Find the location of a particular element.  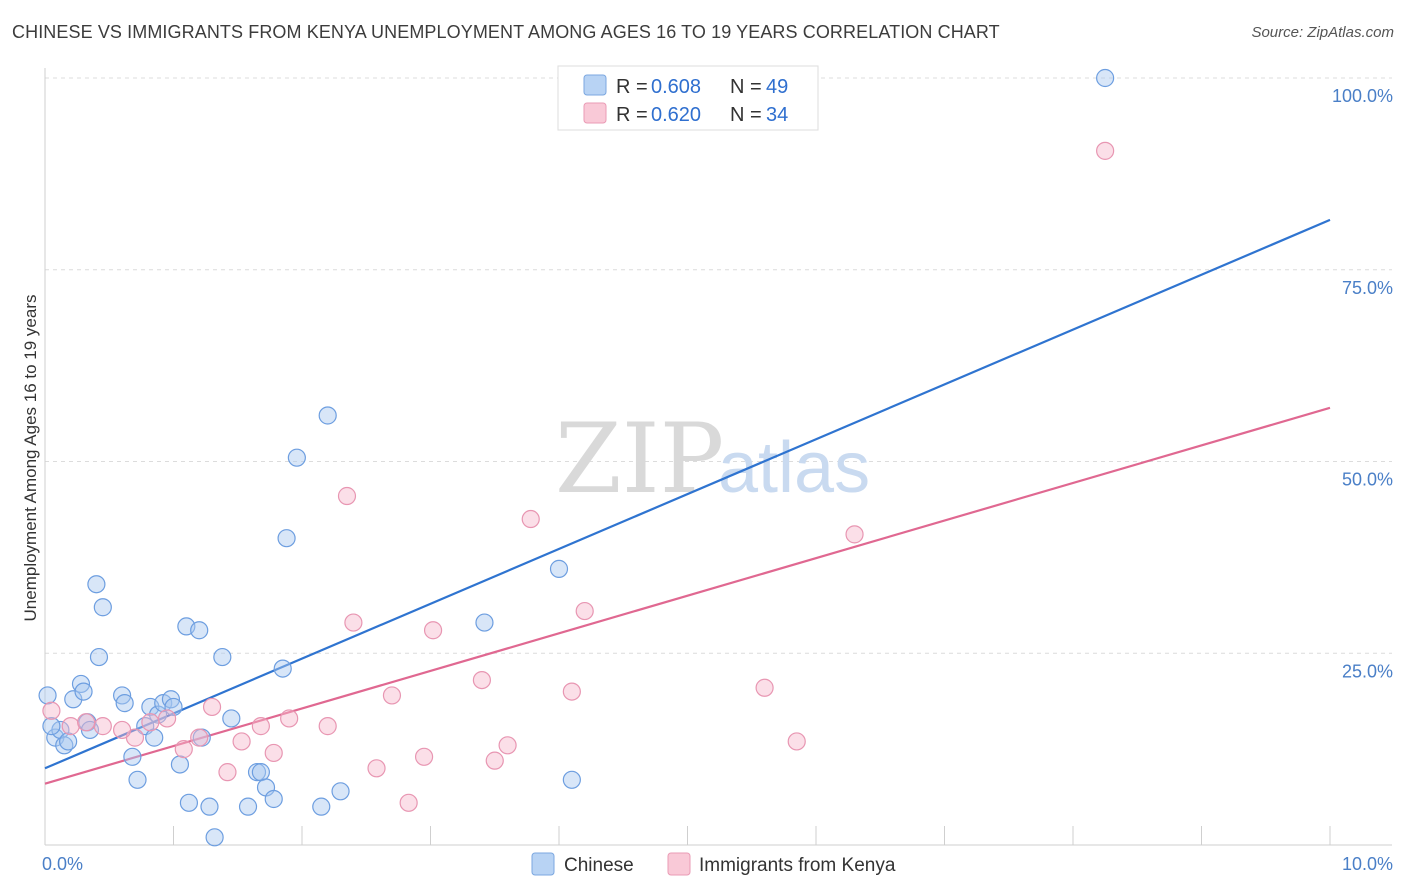

legend-n-value-kenya: 34 is located at coordinates (777, 115).